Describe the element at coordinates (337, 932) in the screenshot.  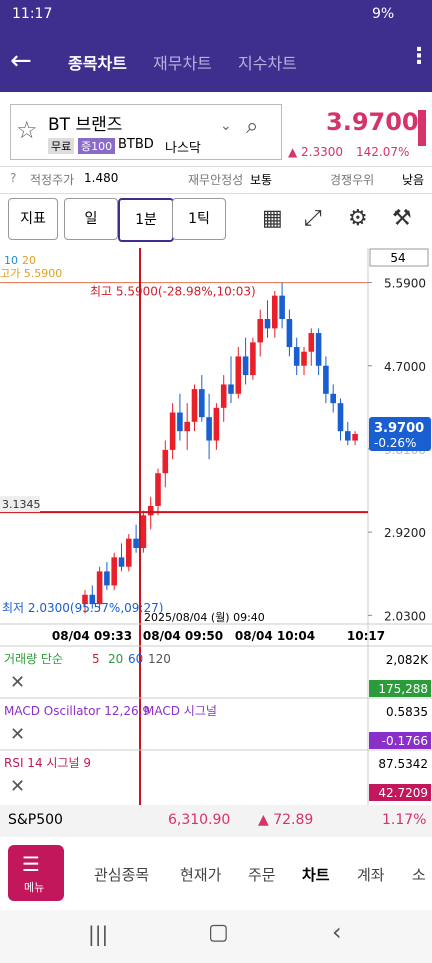
I see `back: ‹` at that location.